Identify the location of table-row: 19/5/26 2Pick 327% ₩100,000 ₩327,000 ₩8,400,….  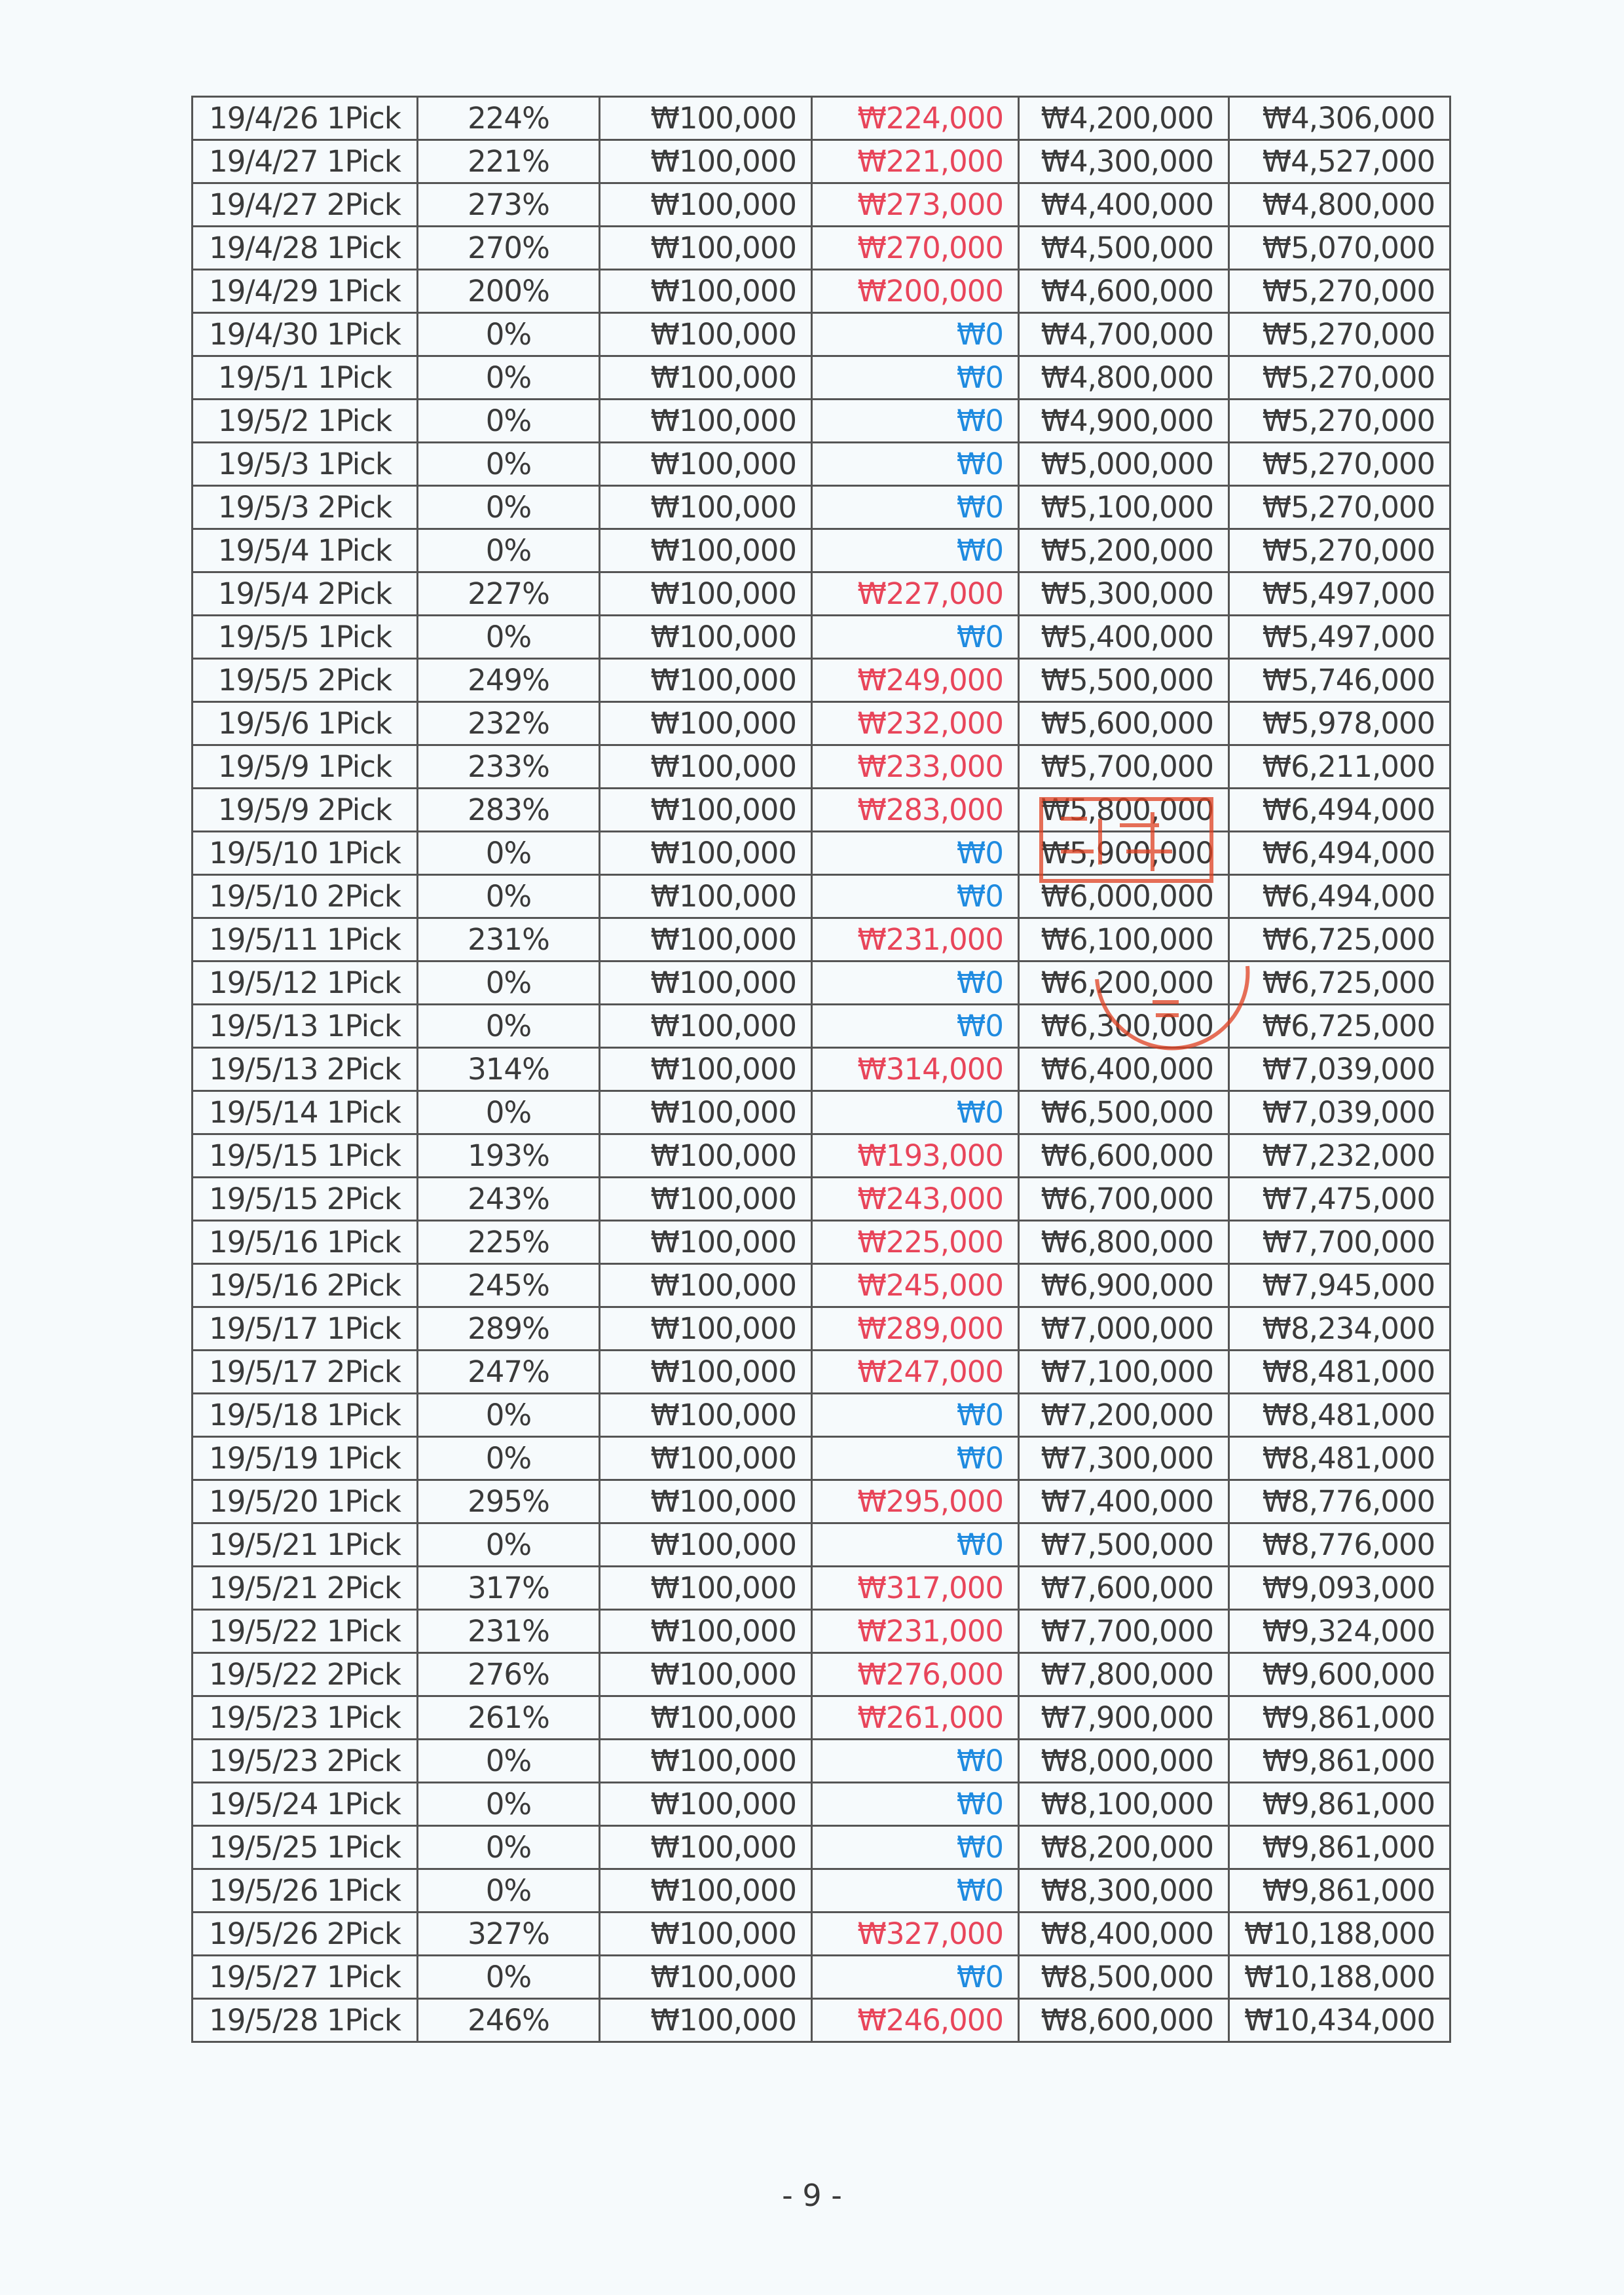
(821, 1933).